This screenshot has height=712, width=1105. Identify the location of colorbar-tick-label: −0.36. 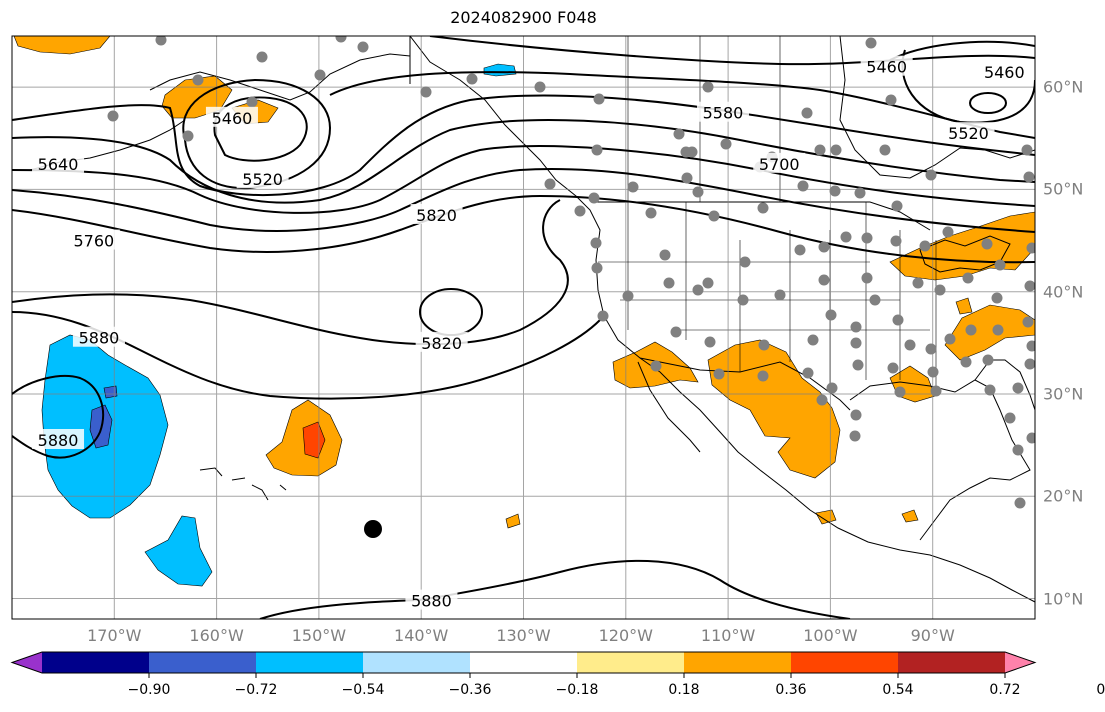
(470, 690).